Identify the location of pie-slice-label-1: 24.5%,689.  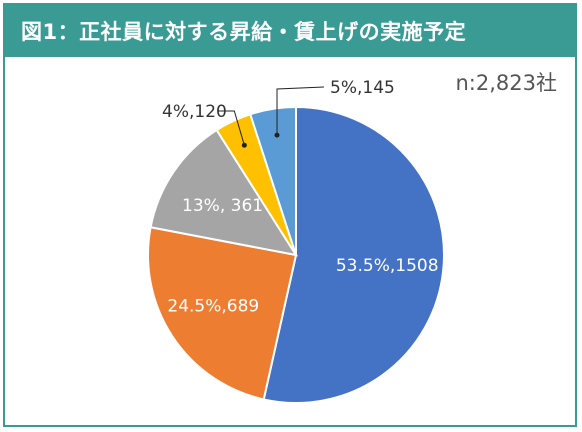
(213, 306).